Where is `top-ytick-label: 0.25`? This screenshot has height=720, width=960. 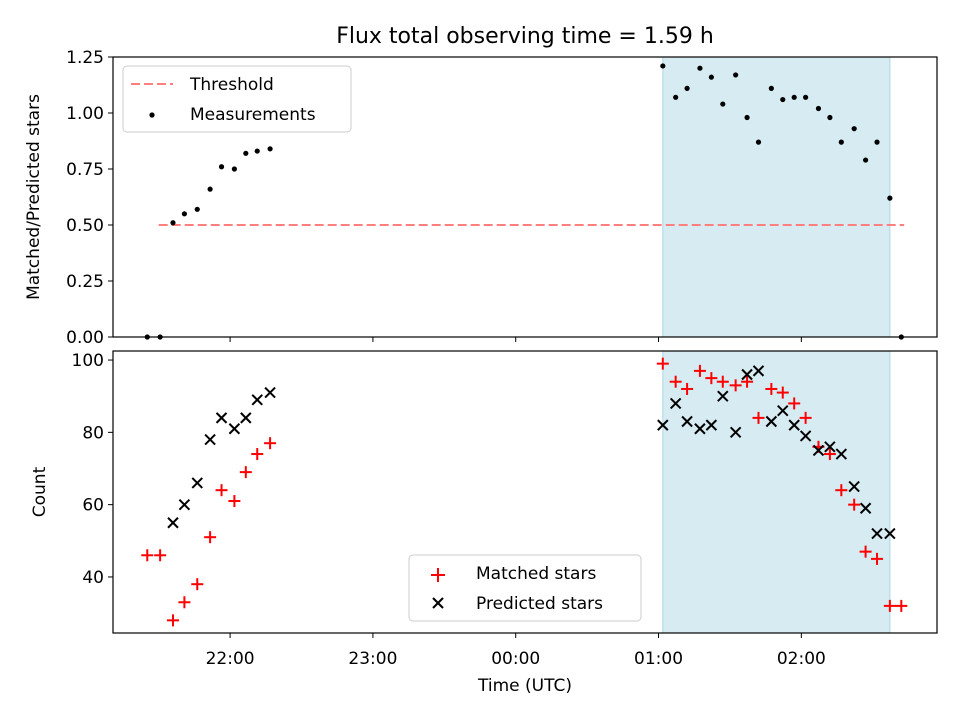
top-ytick-label: 0.25 is located at coordinates (85, 282).